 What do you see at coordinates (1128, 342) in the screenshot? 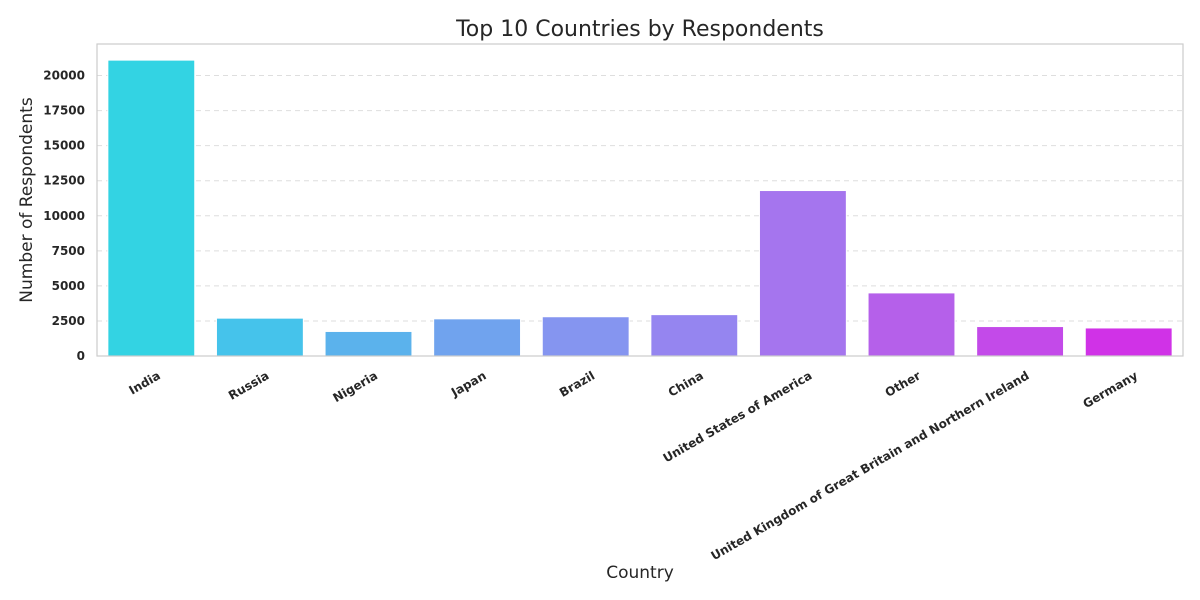
I see `bar-germany` at bounding box center [1128, 342].